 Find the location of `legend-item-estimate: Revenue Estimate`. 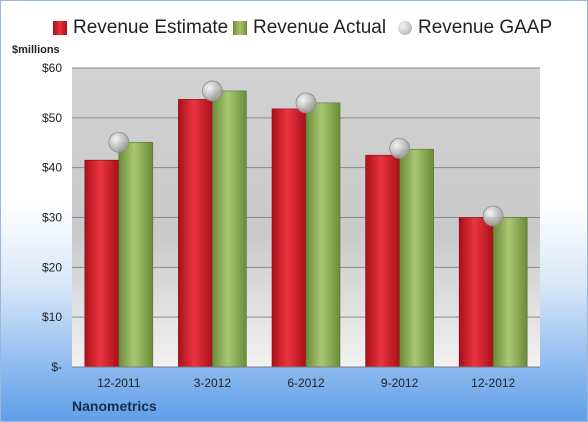

legend-item-estimate: Revenue Estimate is located at coordinates (140, 28).